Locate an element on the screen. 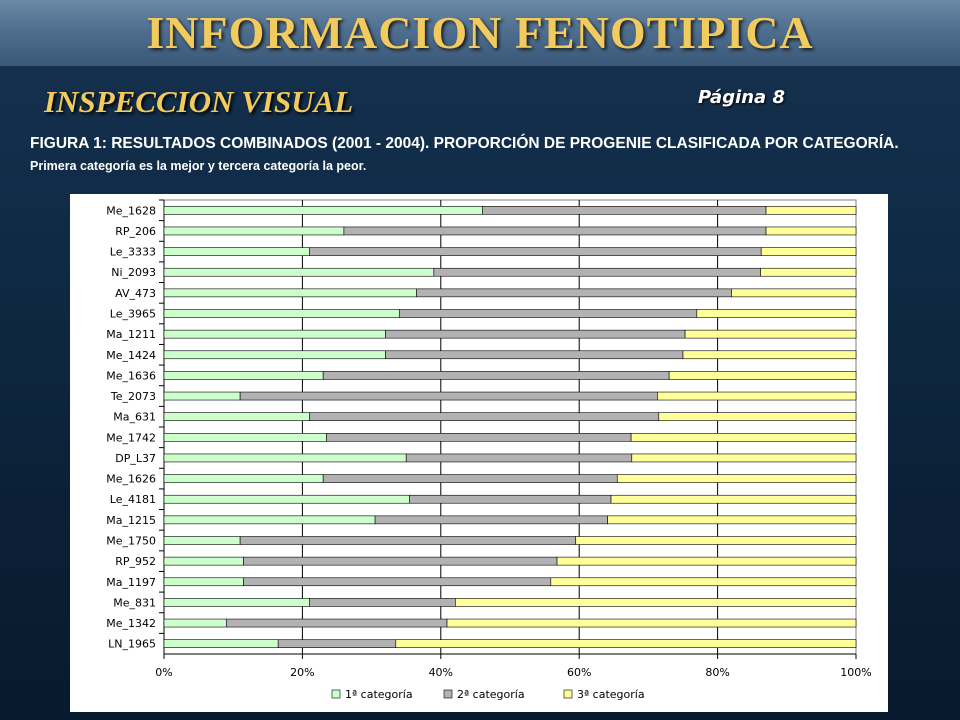 This screenshot has height=720, width=960. category-label: Ma_631 is located at coordinates (134, 417).